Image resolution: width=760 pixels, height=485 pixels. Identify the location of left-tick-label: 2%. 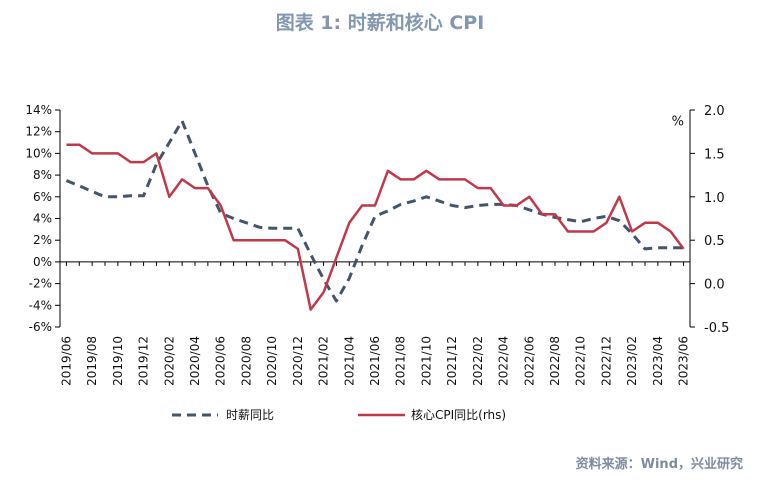
(42, 240).